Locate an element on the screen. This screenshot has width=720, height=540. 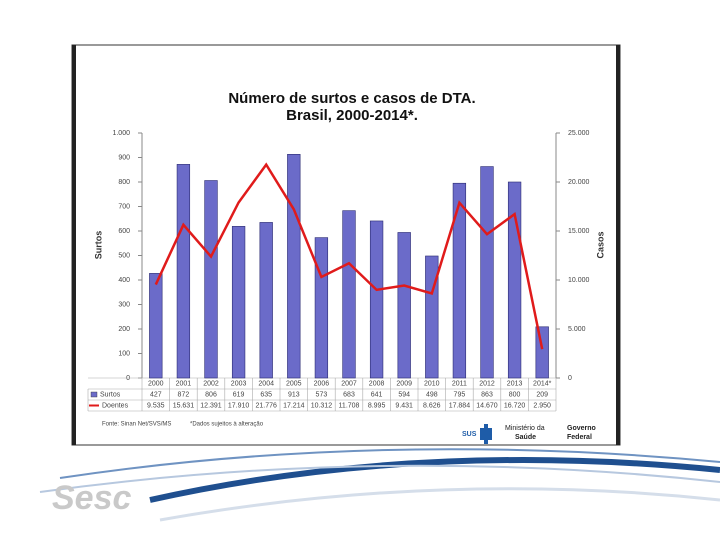
x-tick-label: 2009 is located at coordinates (404, 383).